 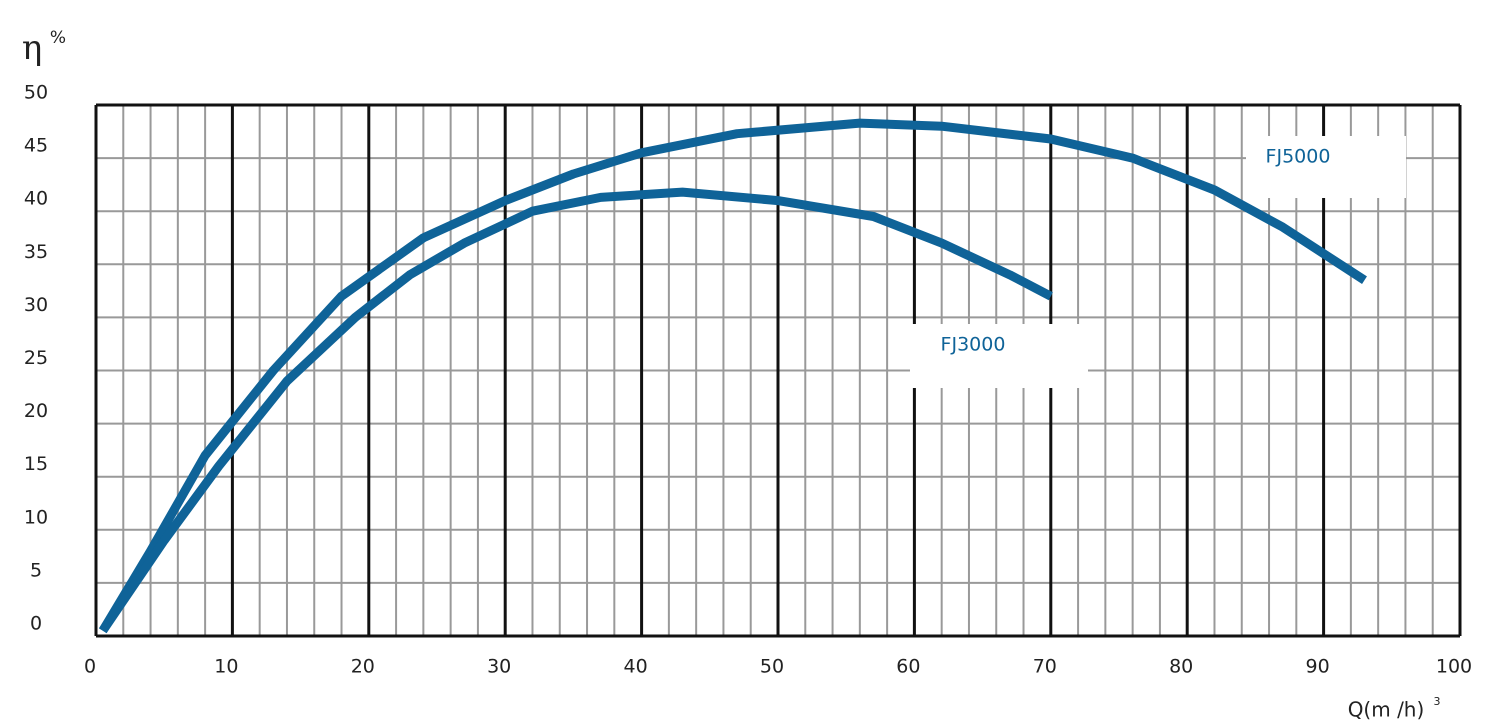 What do you see at coordinates (499, 667) in the screenshot?
I see `x-tick-label: 30` at bounding box center [499, 667].